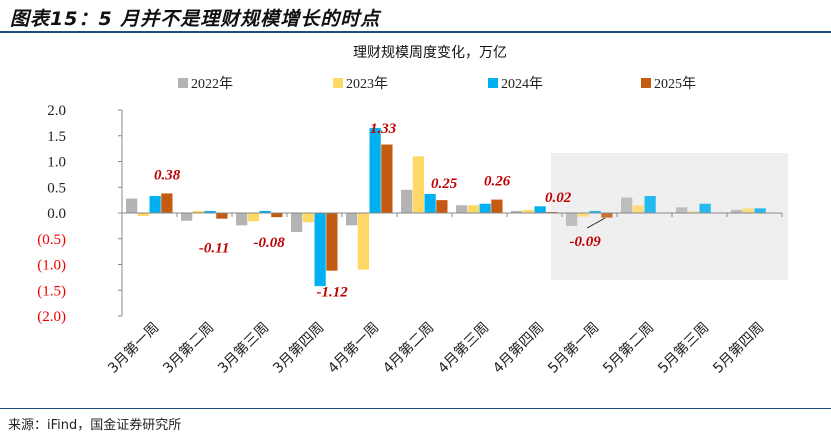 The width and height of the screenshot is (831, 436). What do you see at coordinates (408, 348) in the screenshot?
I see `x-tick-label: 4月第二周` at bounding box center [408, 348].